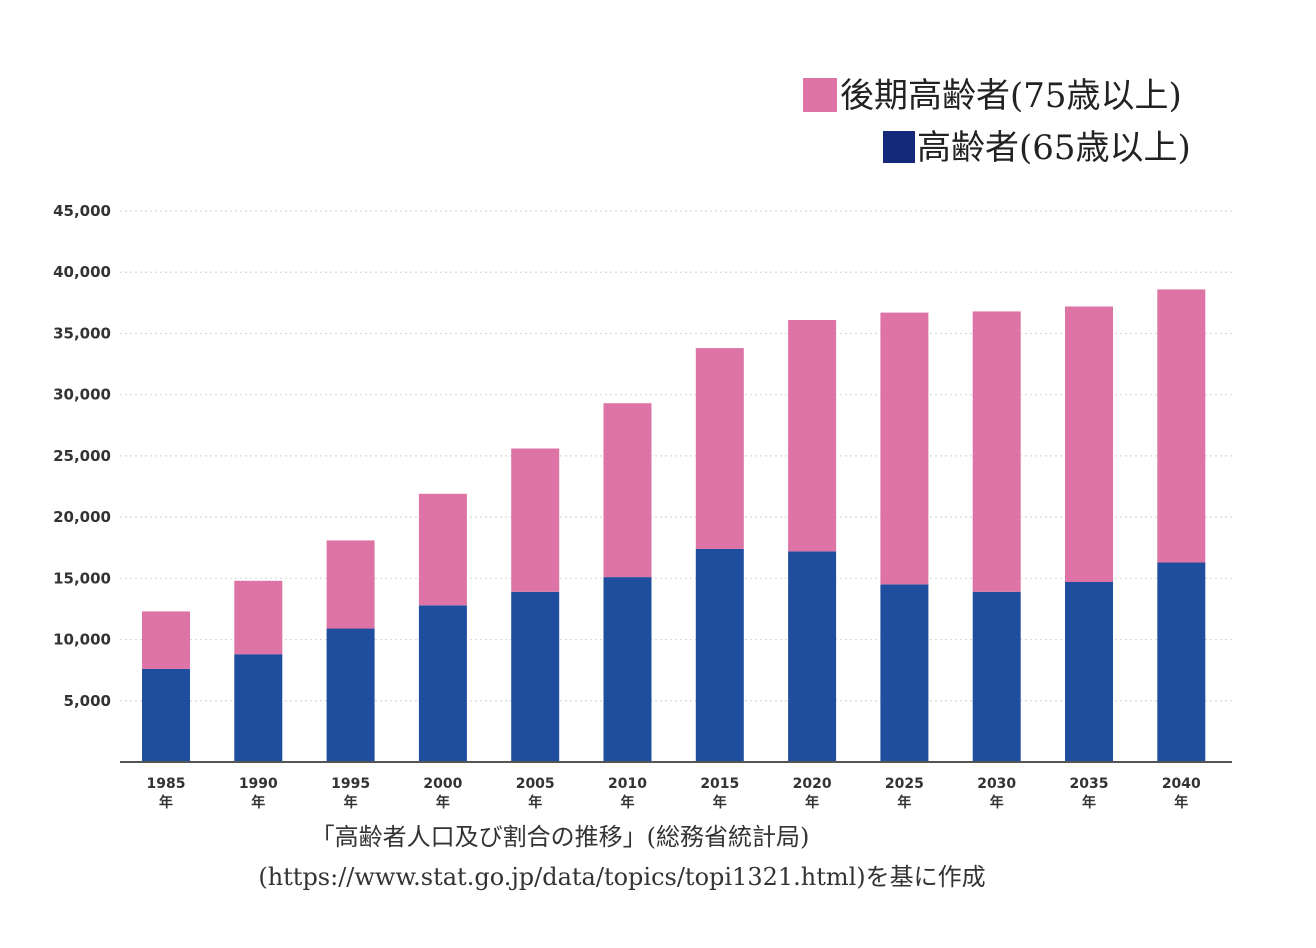 This screenshot has width=1316, height=948. Describe the element at coordinates (560, 837) in the screenshot. I see `source-line-1: 「高齢者人口及び割合の推移」(総務省統計局)` at that location.